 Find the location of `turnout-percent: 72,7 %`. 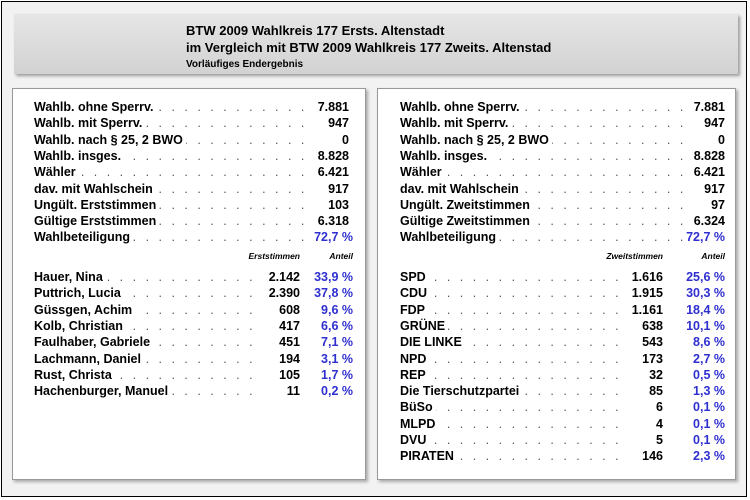

turnout-percent: 72,7 % is located at coordinates (705, 237).